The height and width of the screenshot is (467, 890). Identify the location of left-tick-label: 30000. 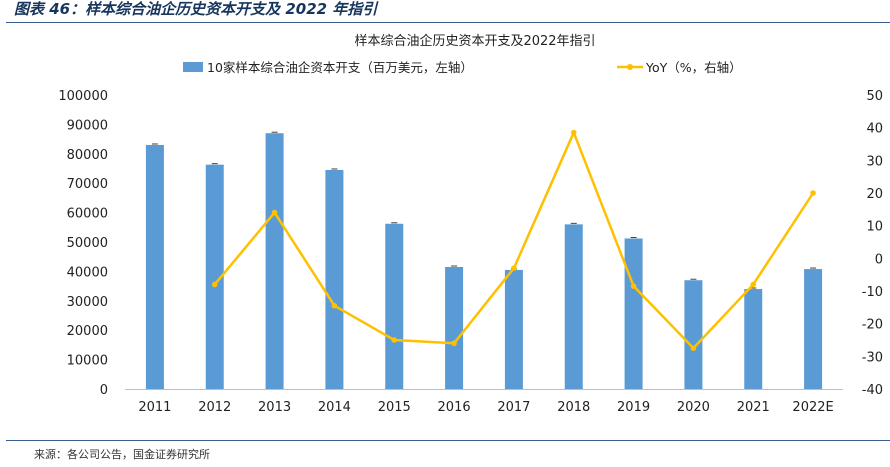
(87, 302).